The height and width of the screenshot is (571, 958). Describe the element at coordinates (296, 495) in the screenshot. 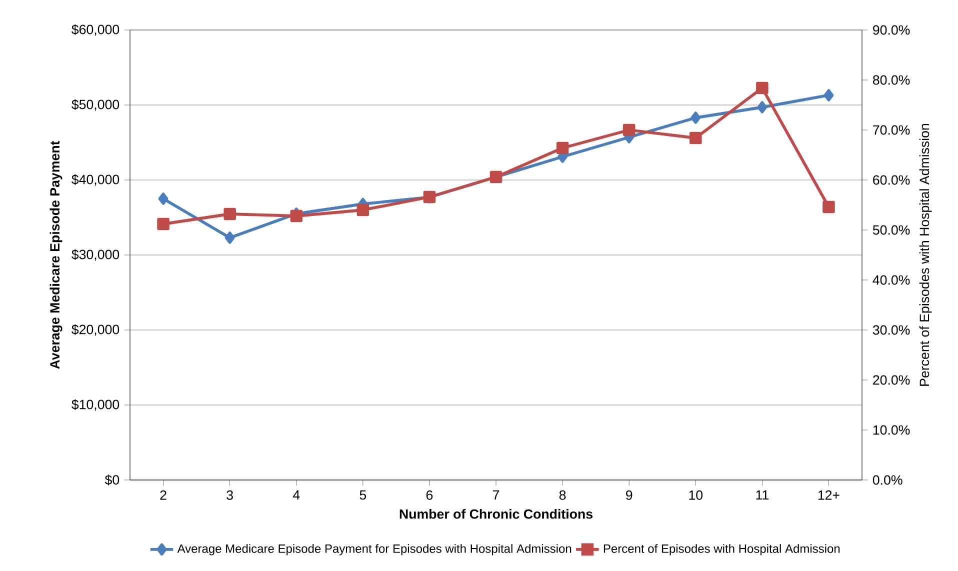

I see `x-tick-label: 4` at that location.